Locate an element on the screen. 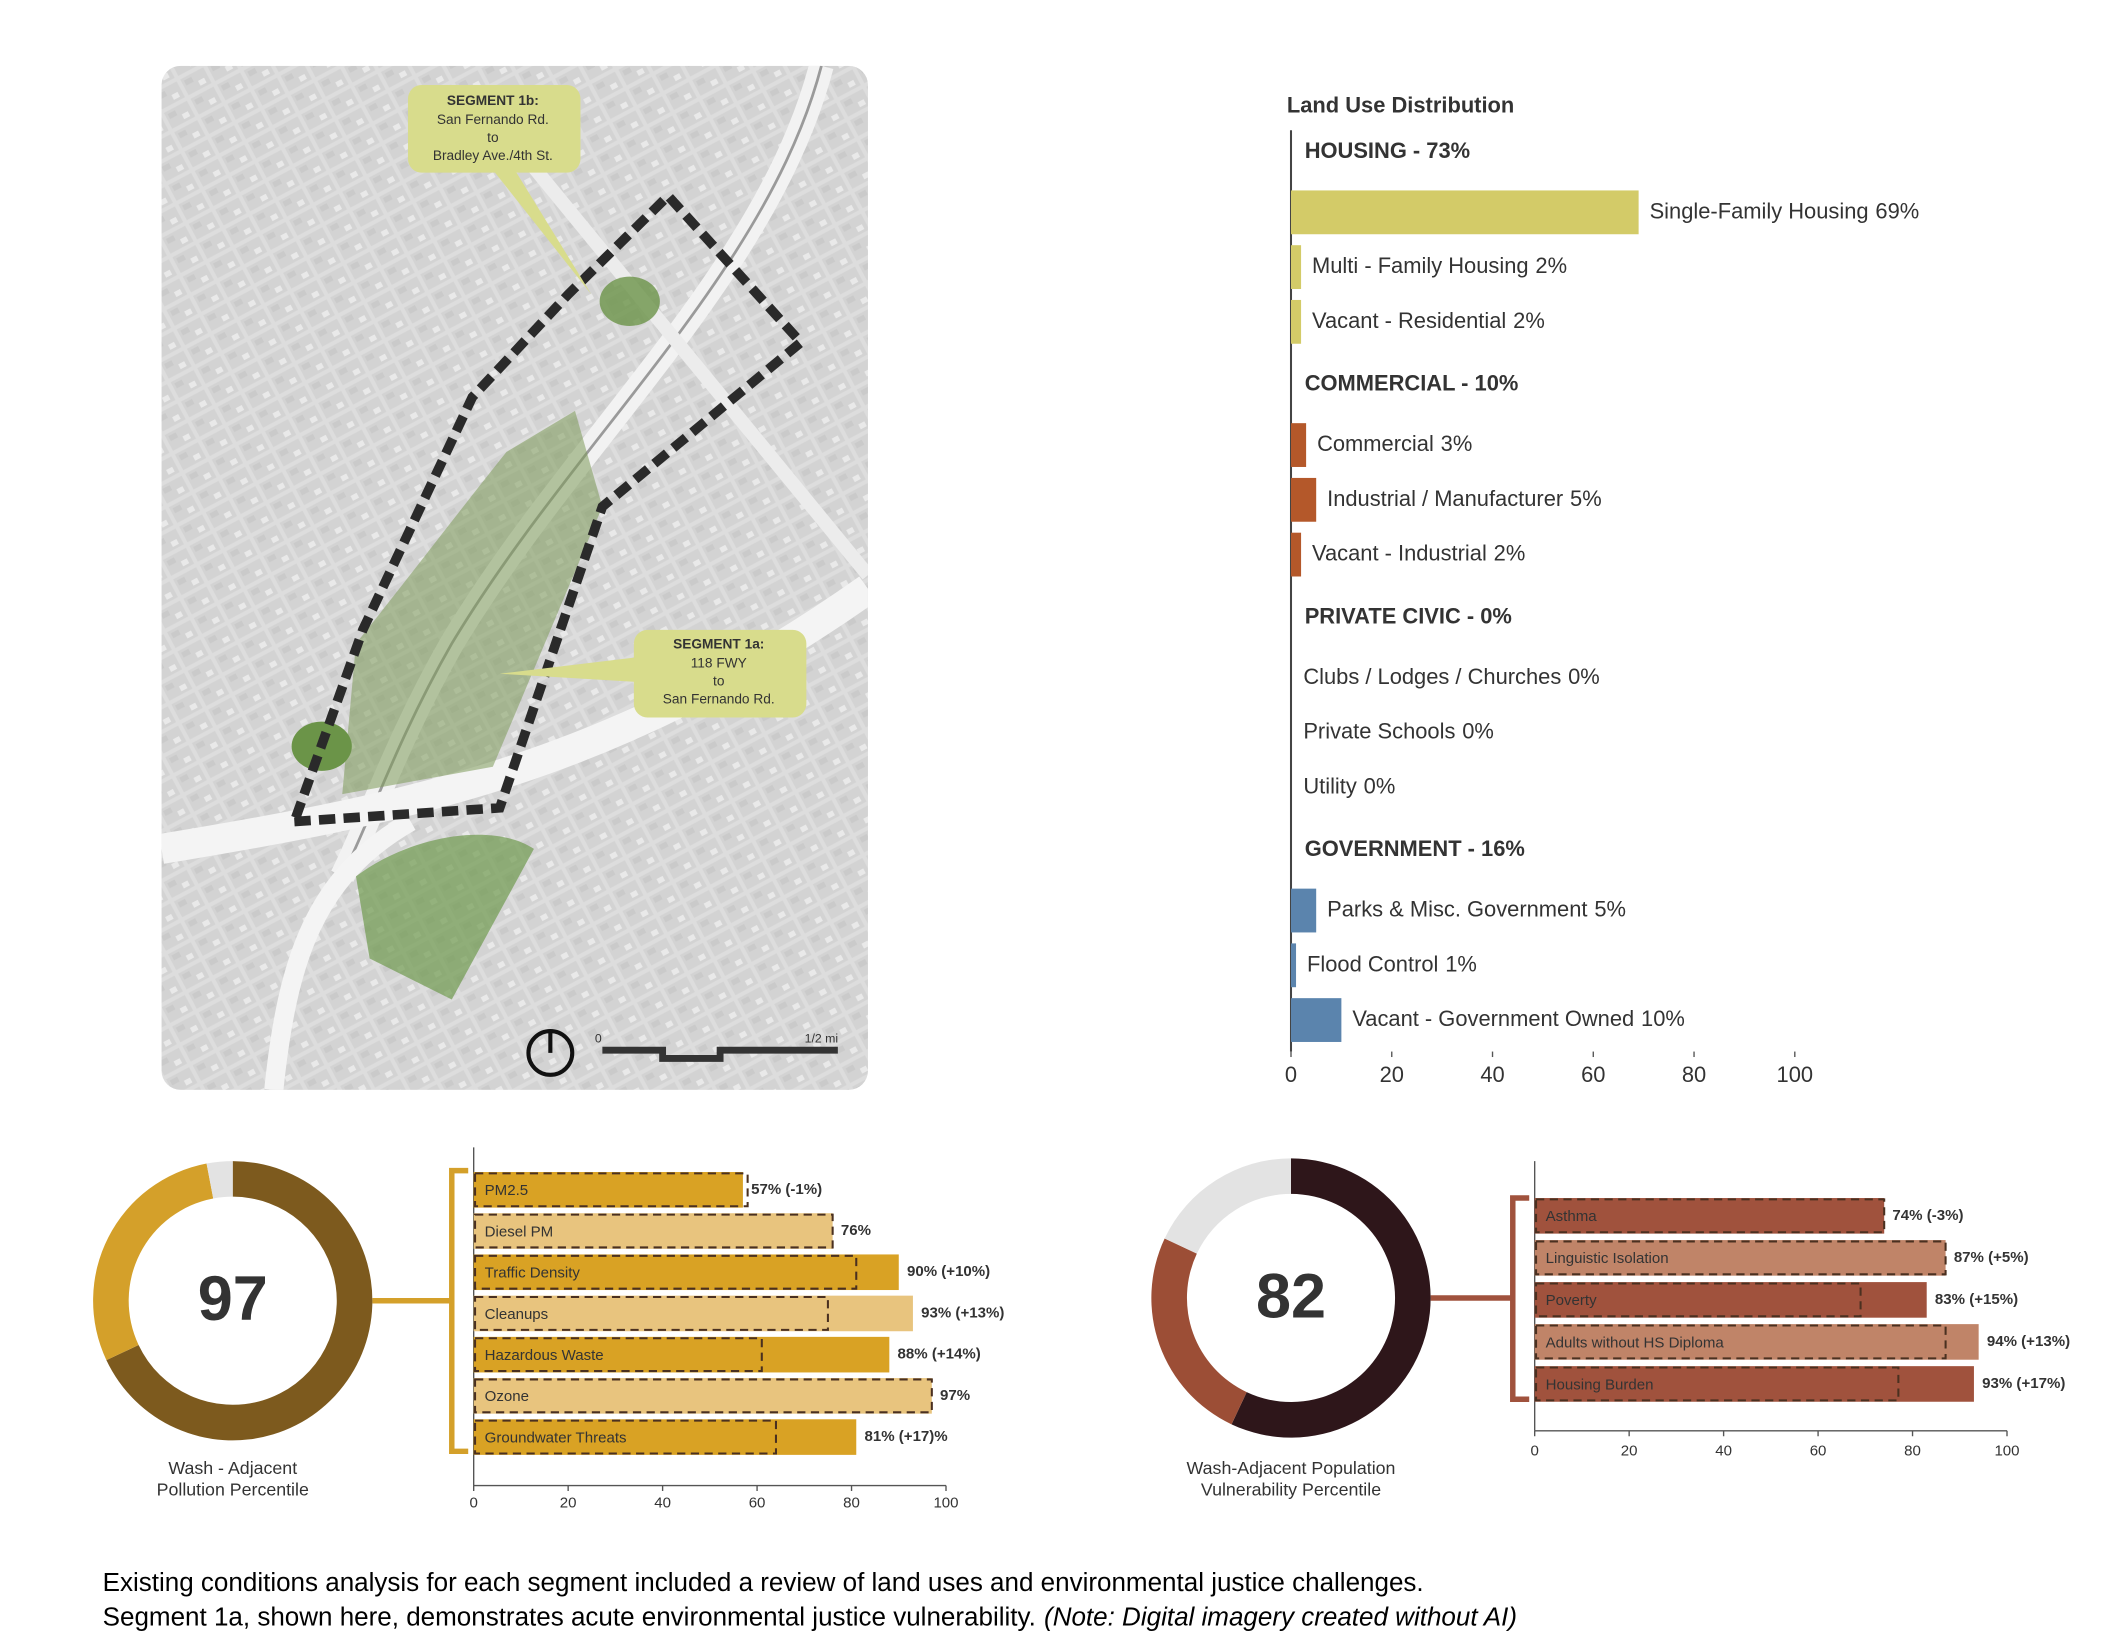 The image size is (2122, 1639). center-value: 82 is located at coordinates (1291, 1296).